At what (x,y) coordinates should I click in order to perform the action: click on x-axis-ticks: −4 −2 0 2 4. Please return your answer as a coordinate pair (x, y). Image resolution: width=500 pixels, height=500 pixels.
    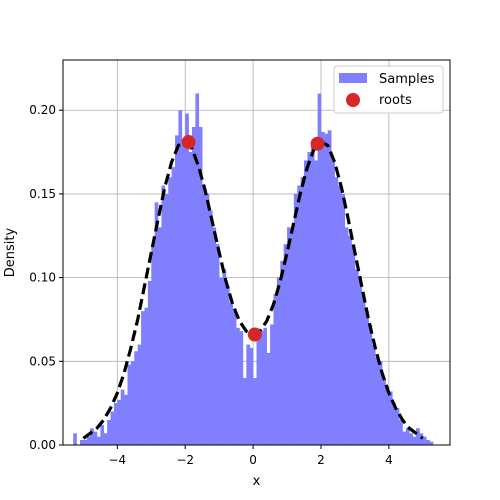
    Looking at the image, I should click on (250, 456).